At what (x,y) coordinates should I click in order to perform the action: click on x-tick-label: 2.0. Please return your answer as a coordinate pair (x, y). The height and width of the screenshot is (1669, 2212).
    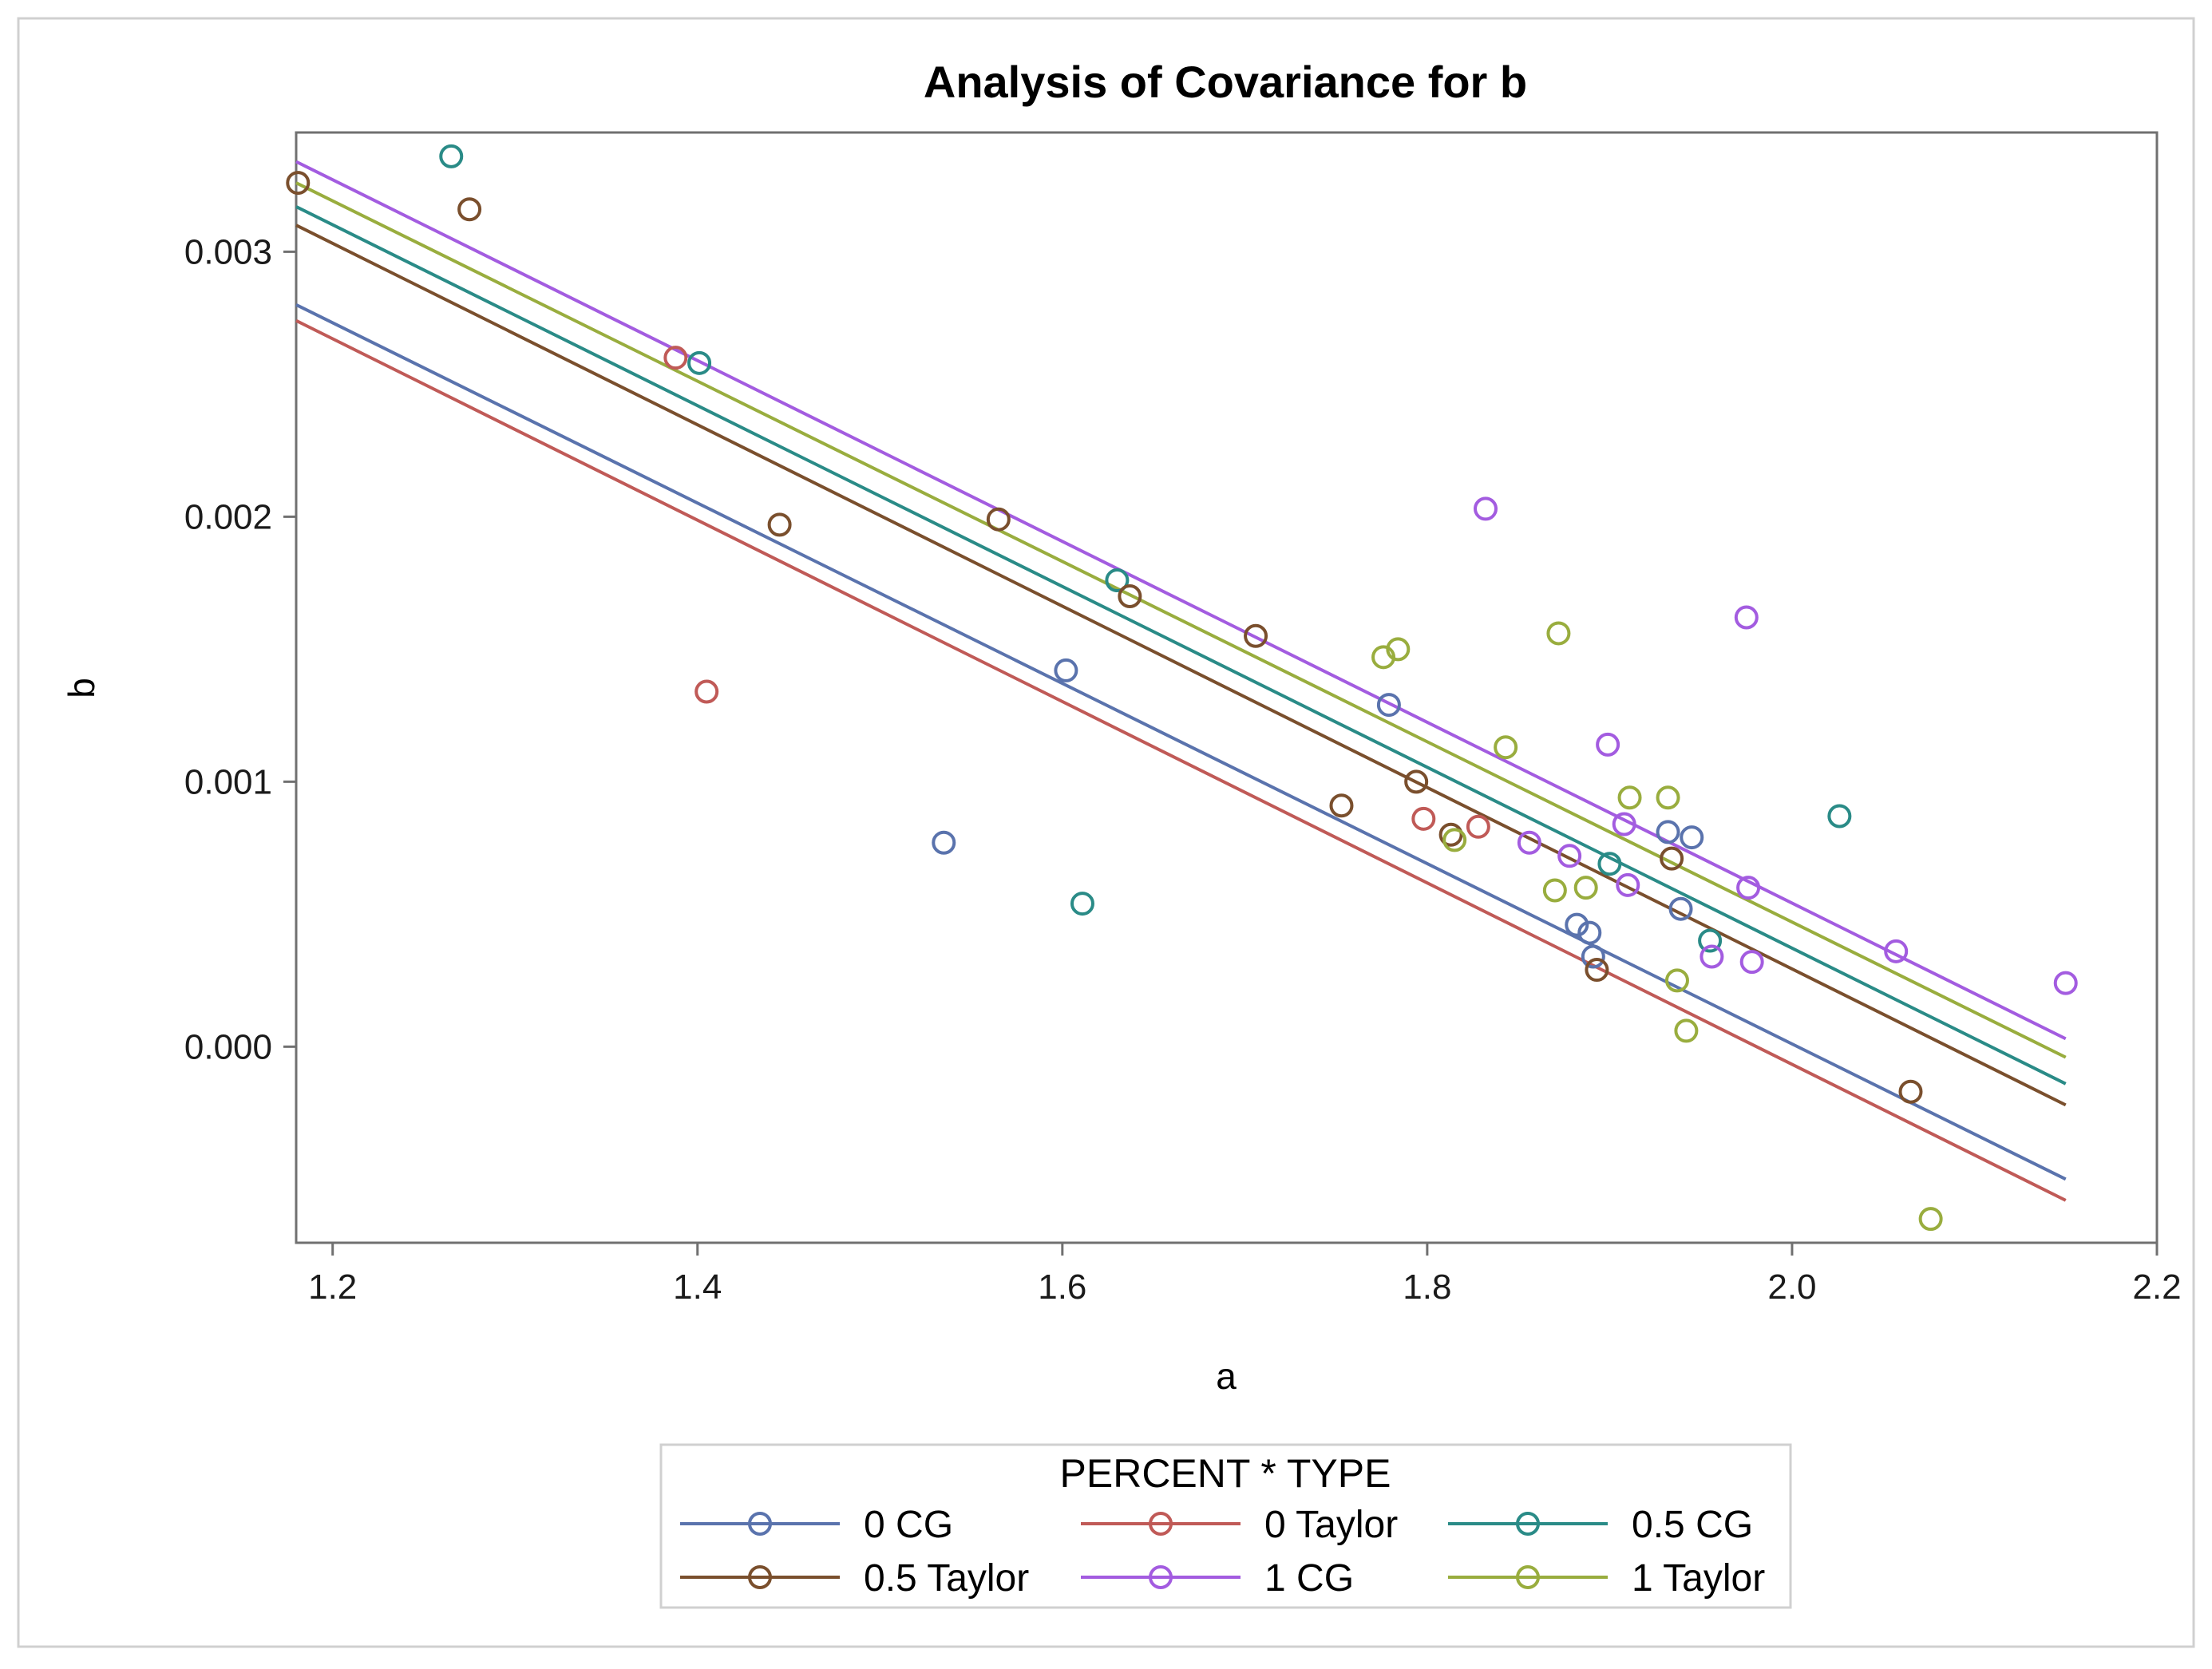
    Looking at the image, I should click on (1791, 1288).